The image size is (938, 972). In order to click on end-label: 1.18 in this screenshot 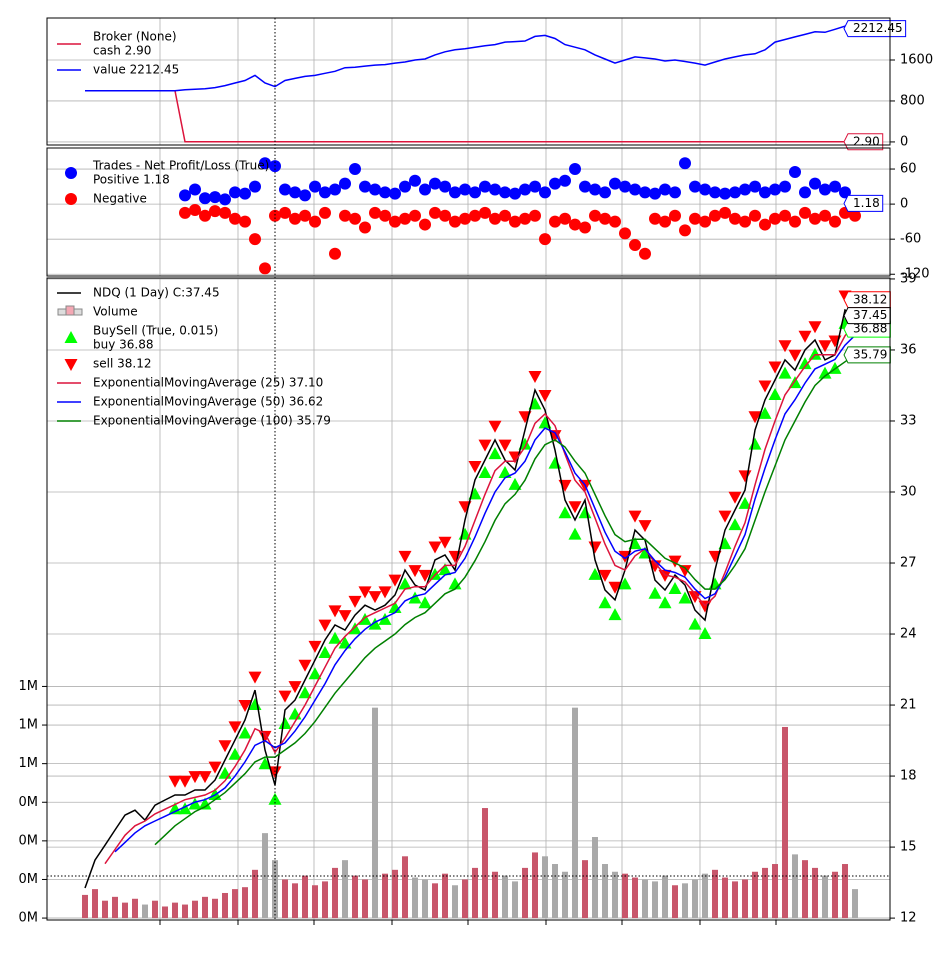, I will do `click(866, 203)`.